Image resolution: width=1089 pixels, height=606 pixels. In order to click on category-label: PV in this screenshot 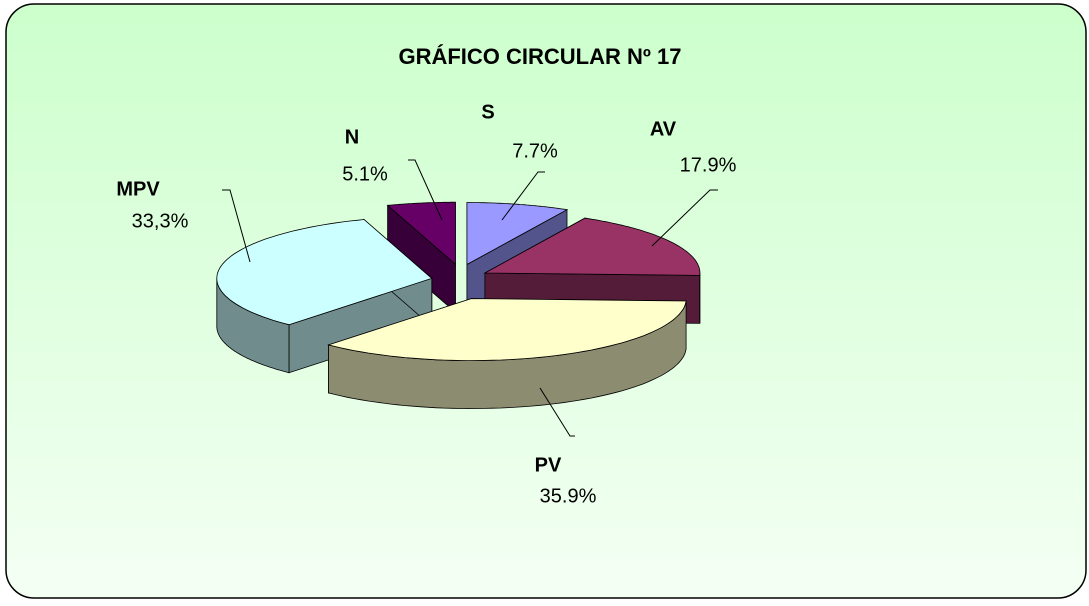, I will do `click(548, 465)`.